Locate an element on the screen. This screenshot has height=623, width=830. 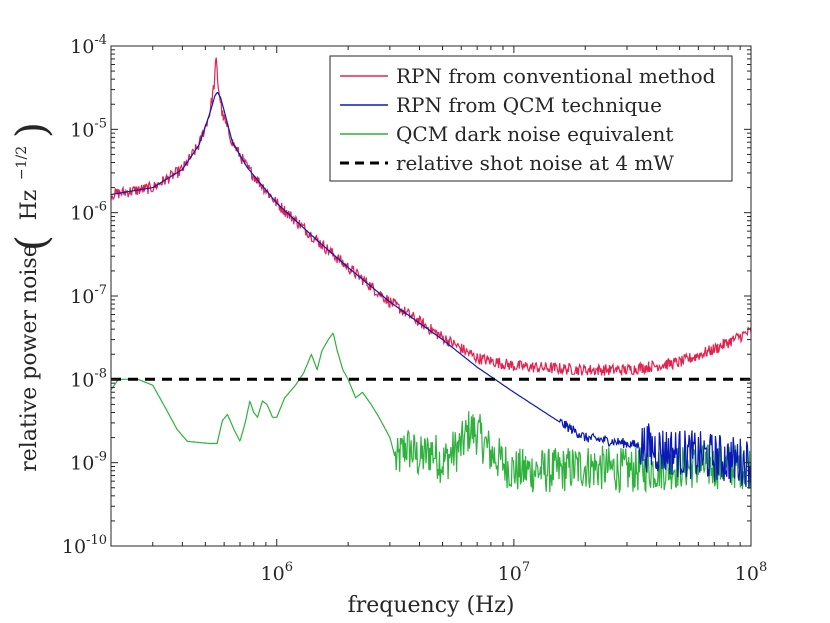
y-axis-unit-exponent: −1/2 is located at coordinates (22, 163).